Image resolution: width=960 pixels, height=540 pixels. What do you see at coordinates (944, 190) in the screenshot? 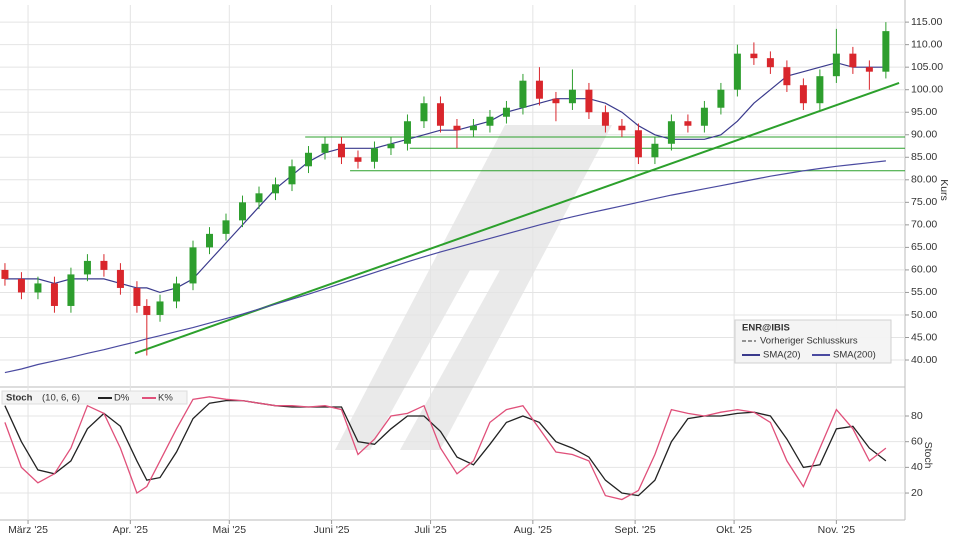
I see `y-axis-title: Kurs` at bounding box center [944, 190].